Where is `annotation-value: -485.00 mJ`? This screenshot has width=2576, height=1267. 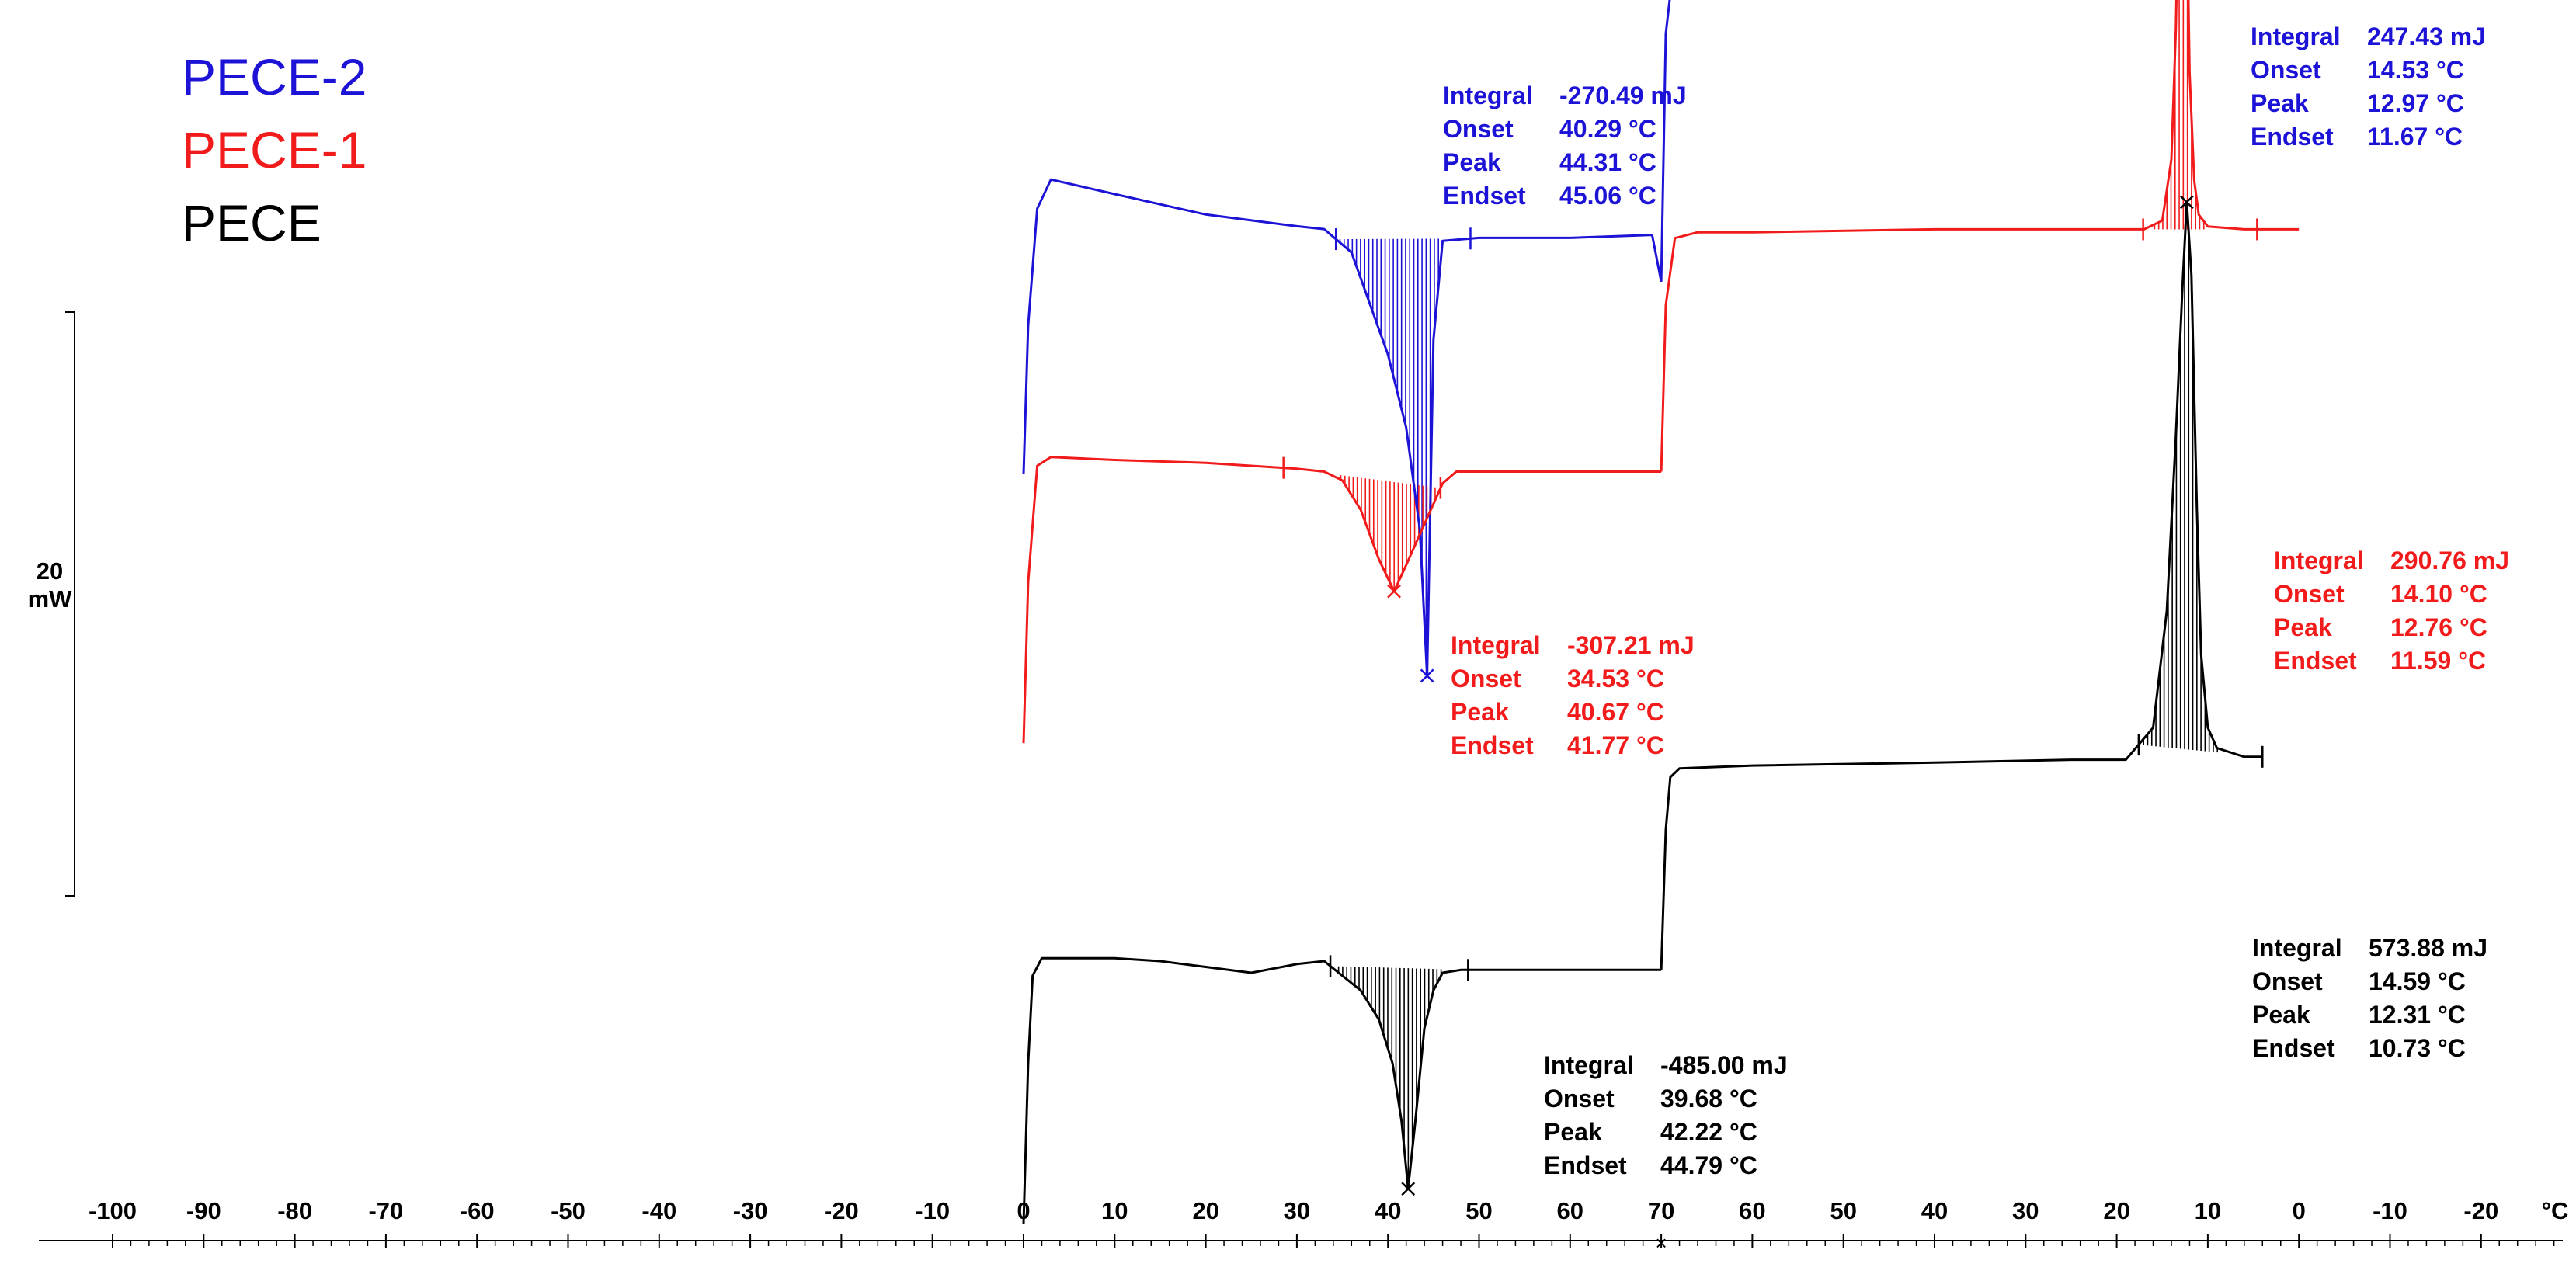
annotation-value: -485.00 mJ is located at coordinates (1724, 1065).